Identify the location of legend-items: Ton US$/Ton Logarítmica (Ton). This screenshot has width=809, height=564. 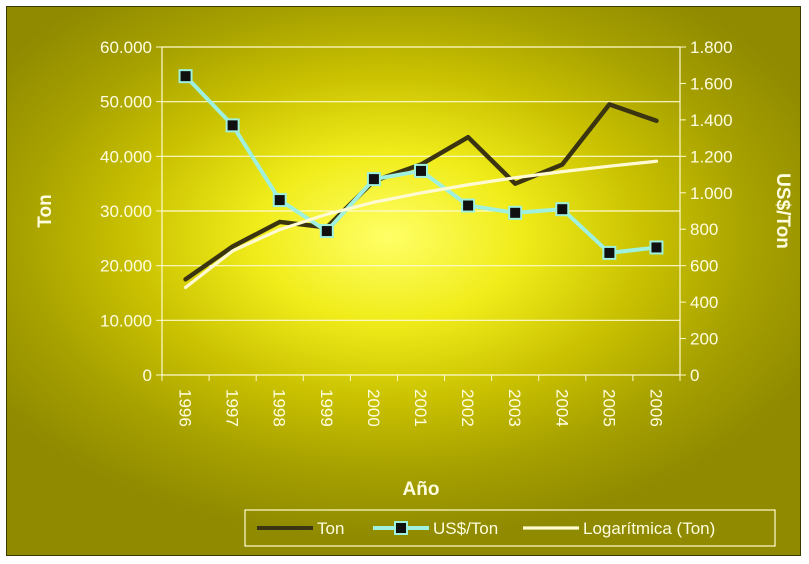
(486, 528).